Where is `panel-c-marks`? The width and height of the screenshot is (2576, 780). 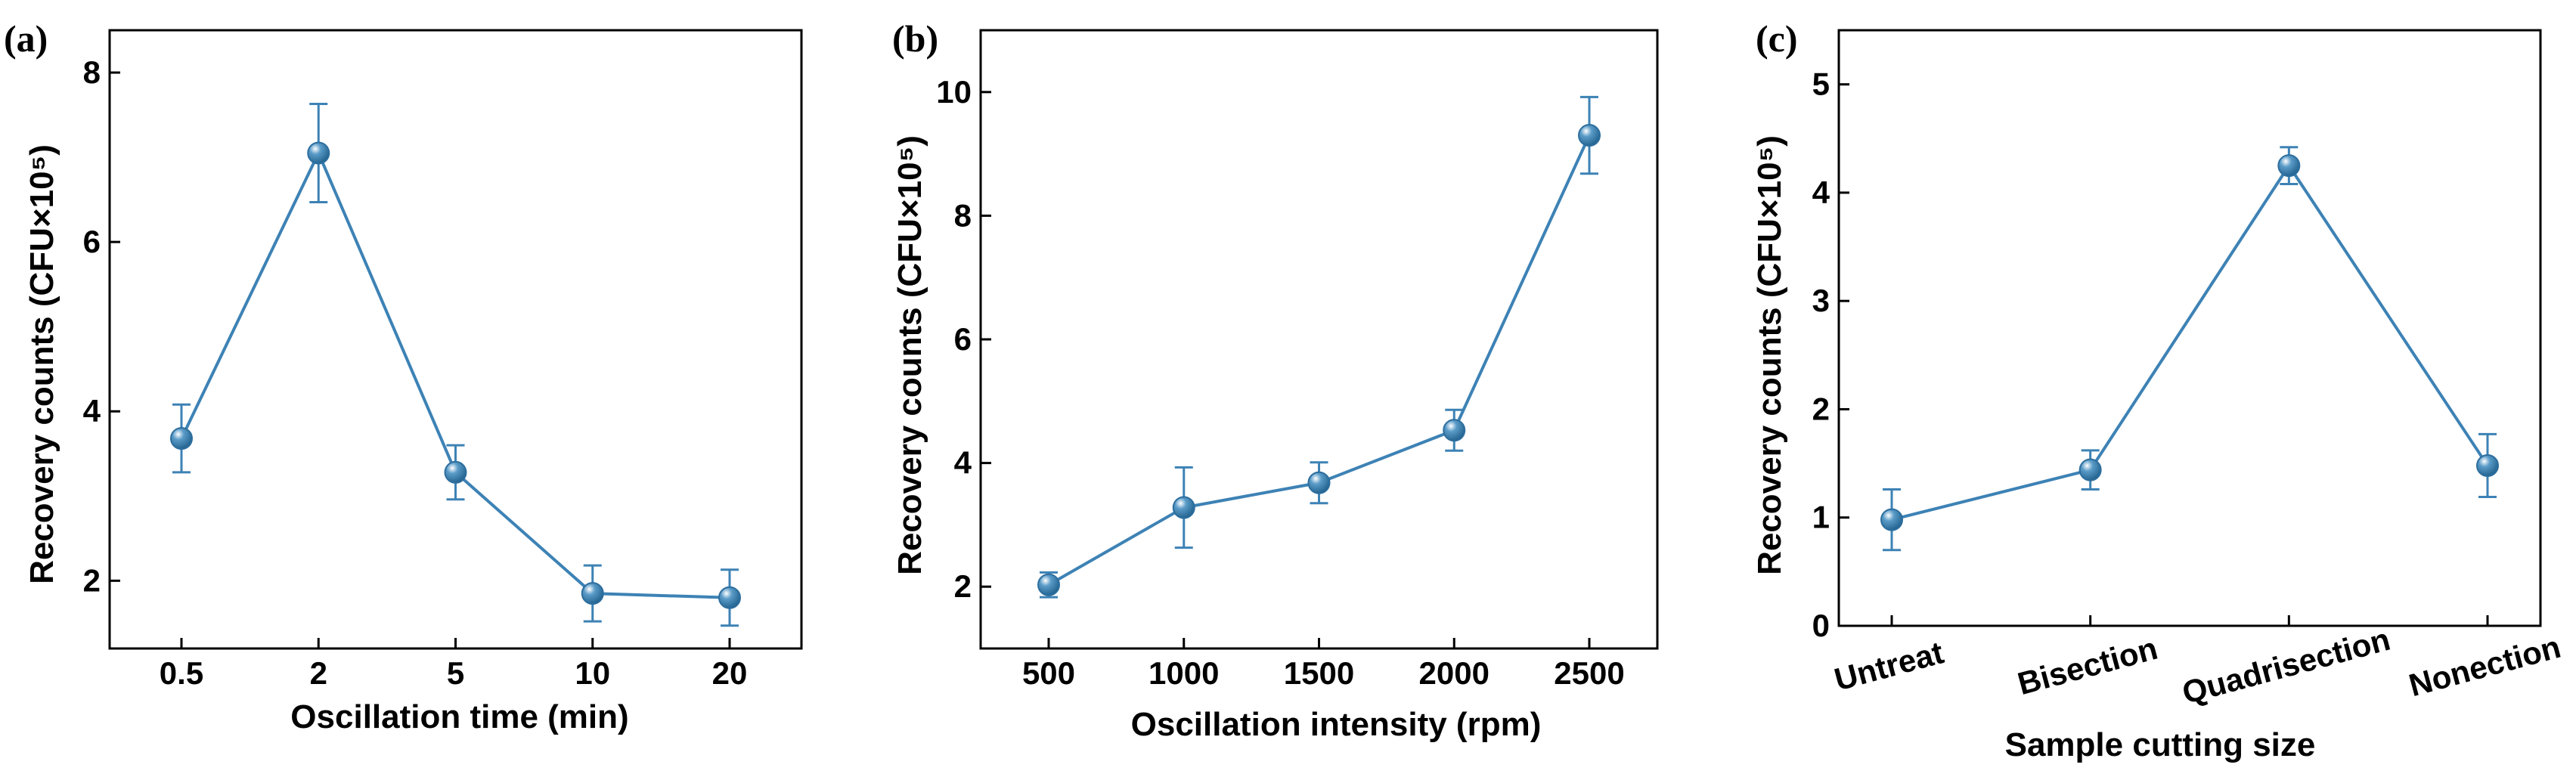
panel-c-marks is located at coordinates (2189, 349).